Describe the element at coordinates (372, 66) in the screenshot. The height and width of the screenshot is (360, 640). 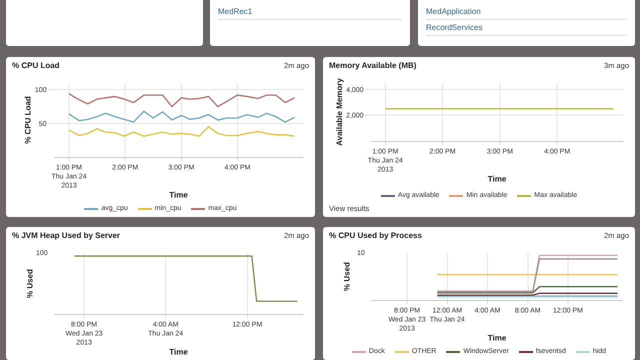
I see `chart-title: Memory Available (MB)` at that location.